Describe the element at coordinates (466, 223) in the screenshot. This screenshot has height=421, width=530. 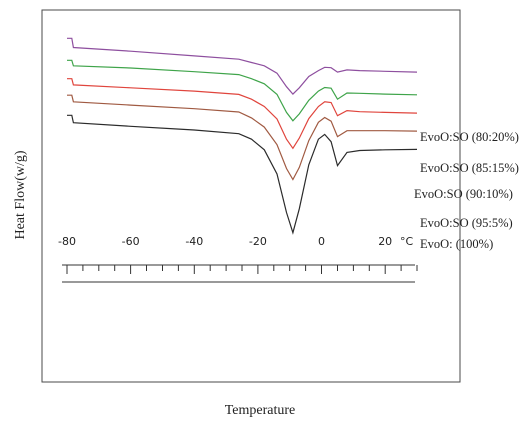
I see `legend-label-evoo-so-95-5: EvoO:SO (95:5%)` at that location.